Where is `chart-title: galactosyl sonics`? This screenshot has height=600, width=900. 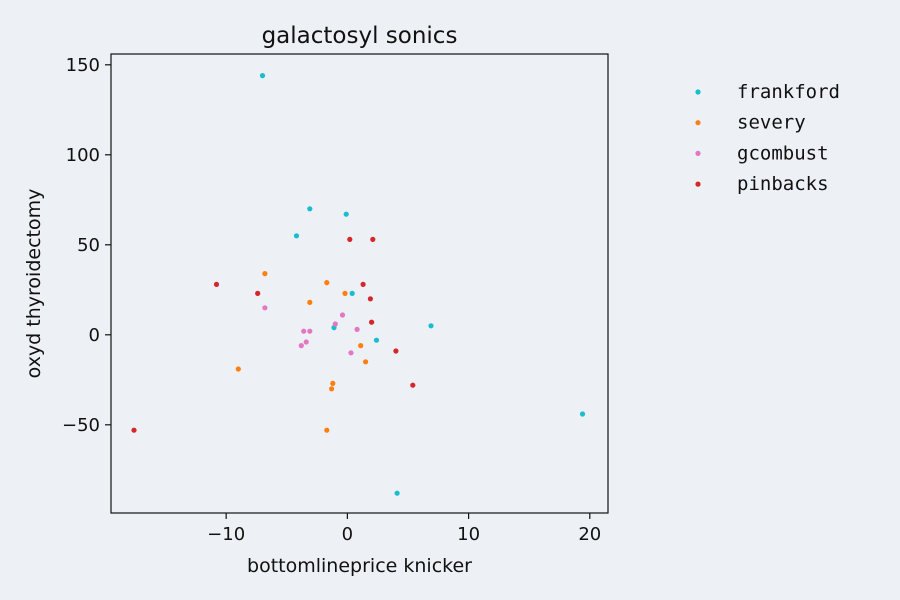
chart-title: galactosyl sonics is located at coordinates (360, 36).